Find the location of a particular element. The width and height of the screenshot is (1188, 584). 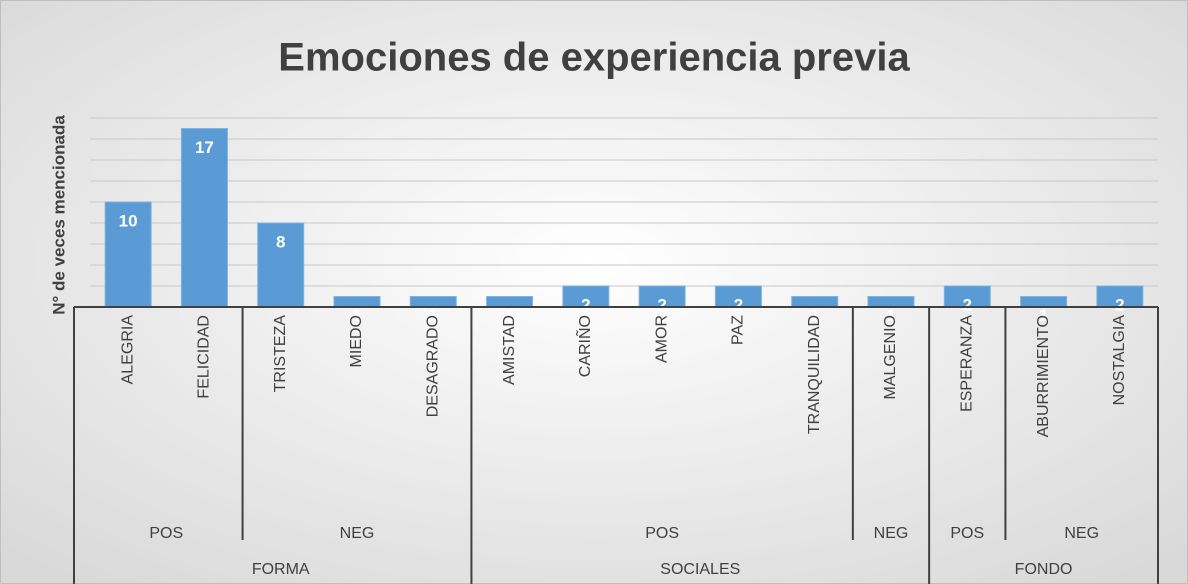

x-tick-label: DESAGRADO is located at coordinates (433, 366).